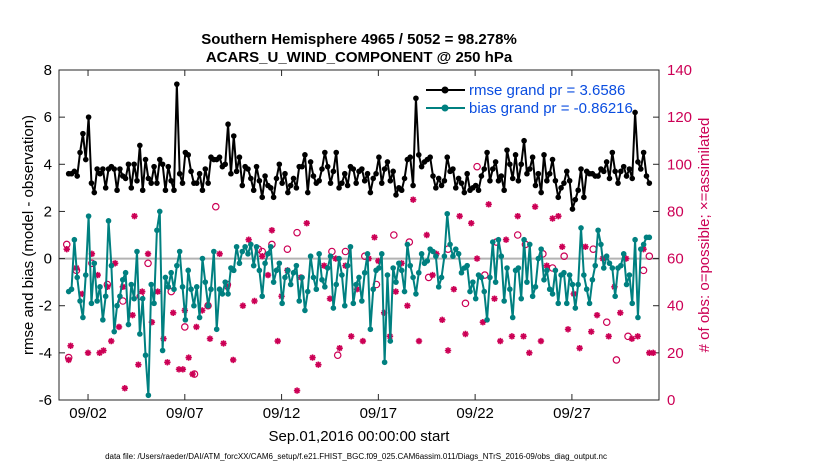  I want to click on y-tick-label-right: 40, so click(675, 306).